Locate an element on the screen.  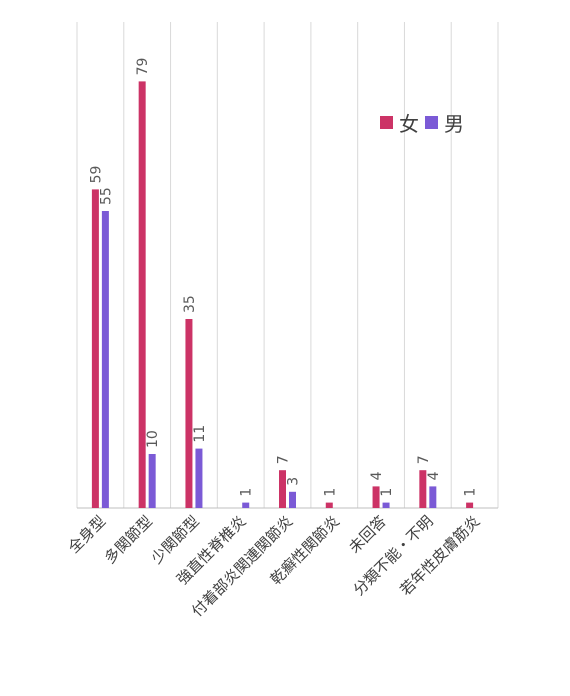
legend-item-female: 女 is located at coordinates (399, 122).